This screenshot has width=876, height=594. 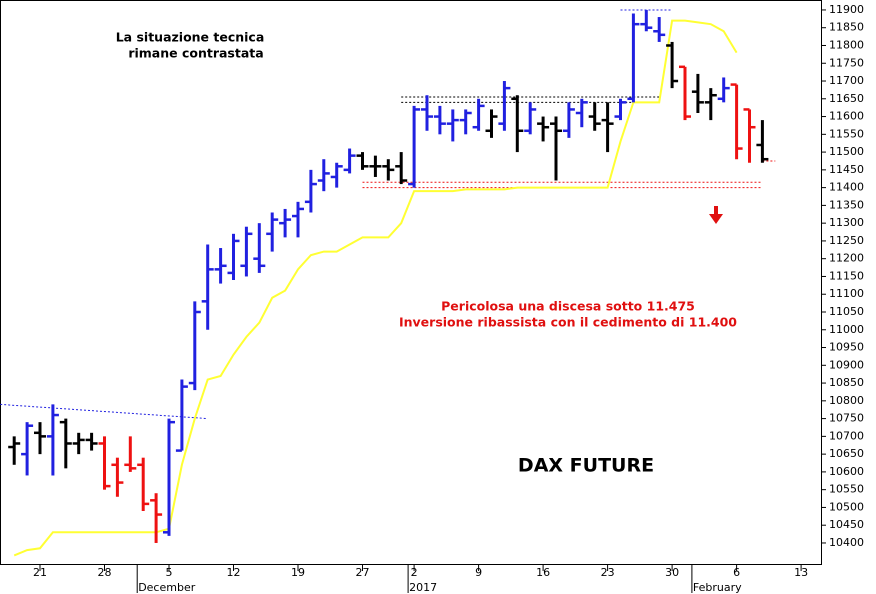 I want to click on y-tick-label: 11850, so click(x=846, y=27).